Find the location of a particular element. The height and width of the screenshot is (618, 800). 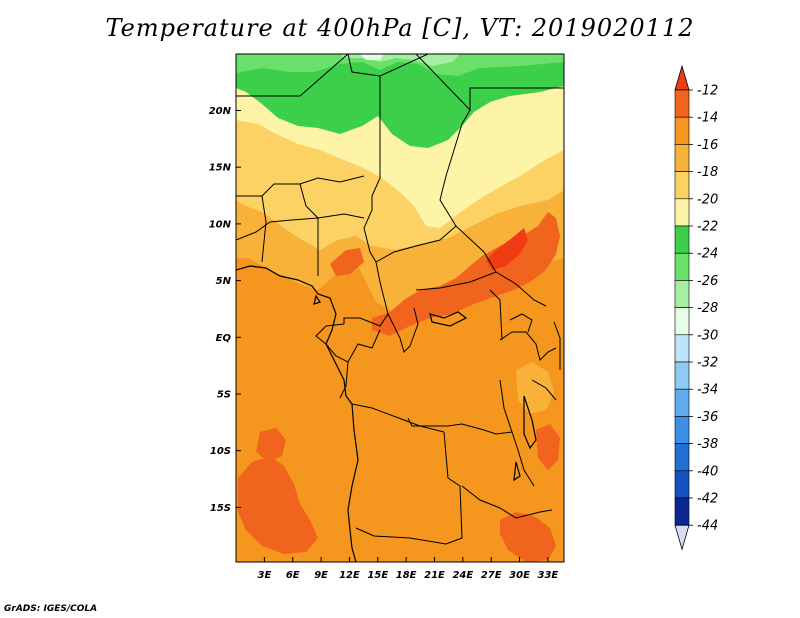

lat-label: 15N is located at coordinates (220, 168).